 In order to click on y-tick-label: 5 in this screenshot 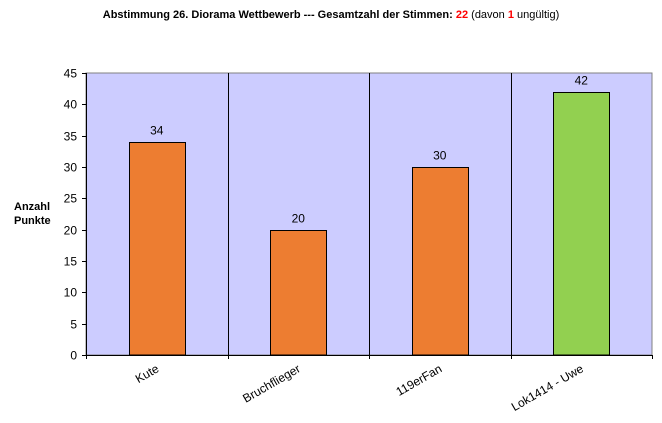, I will do `click(73, 325)`.